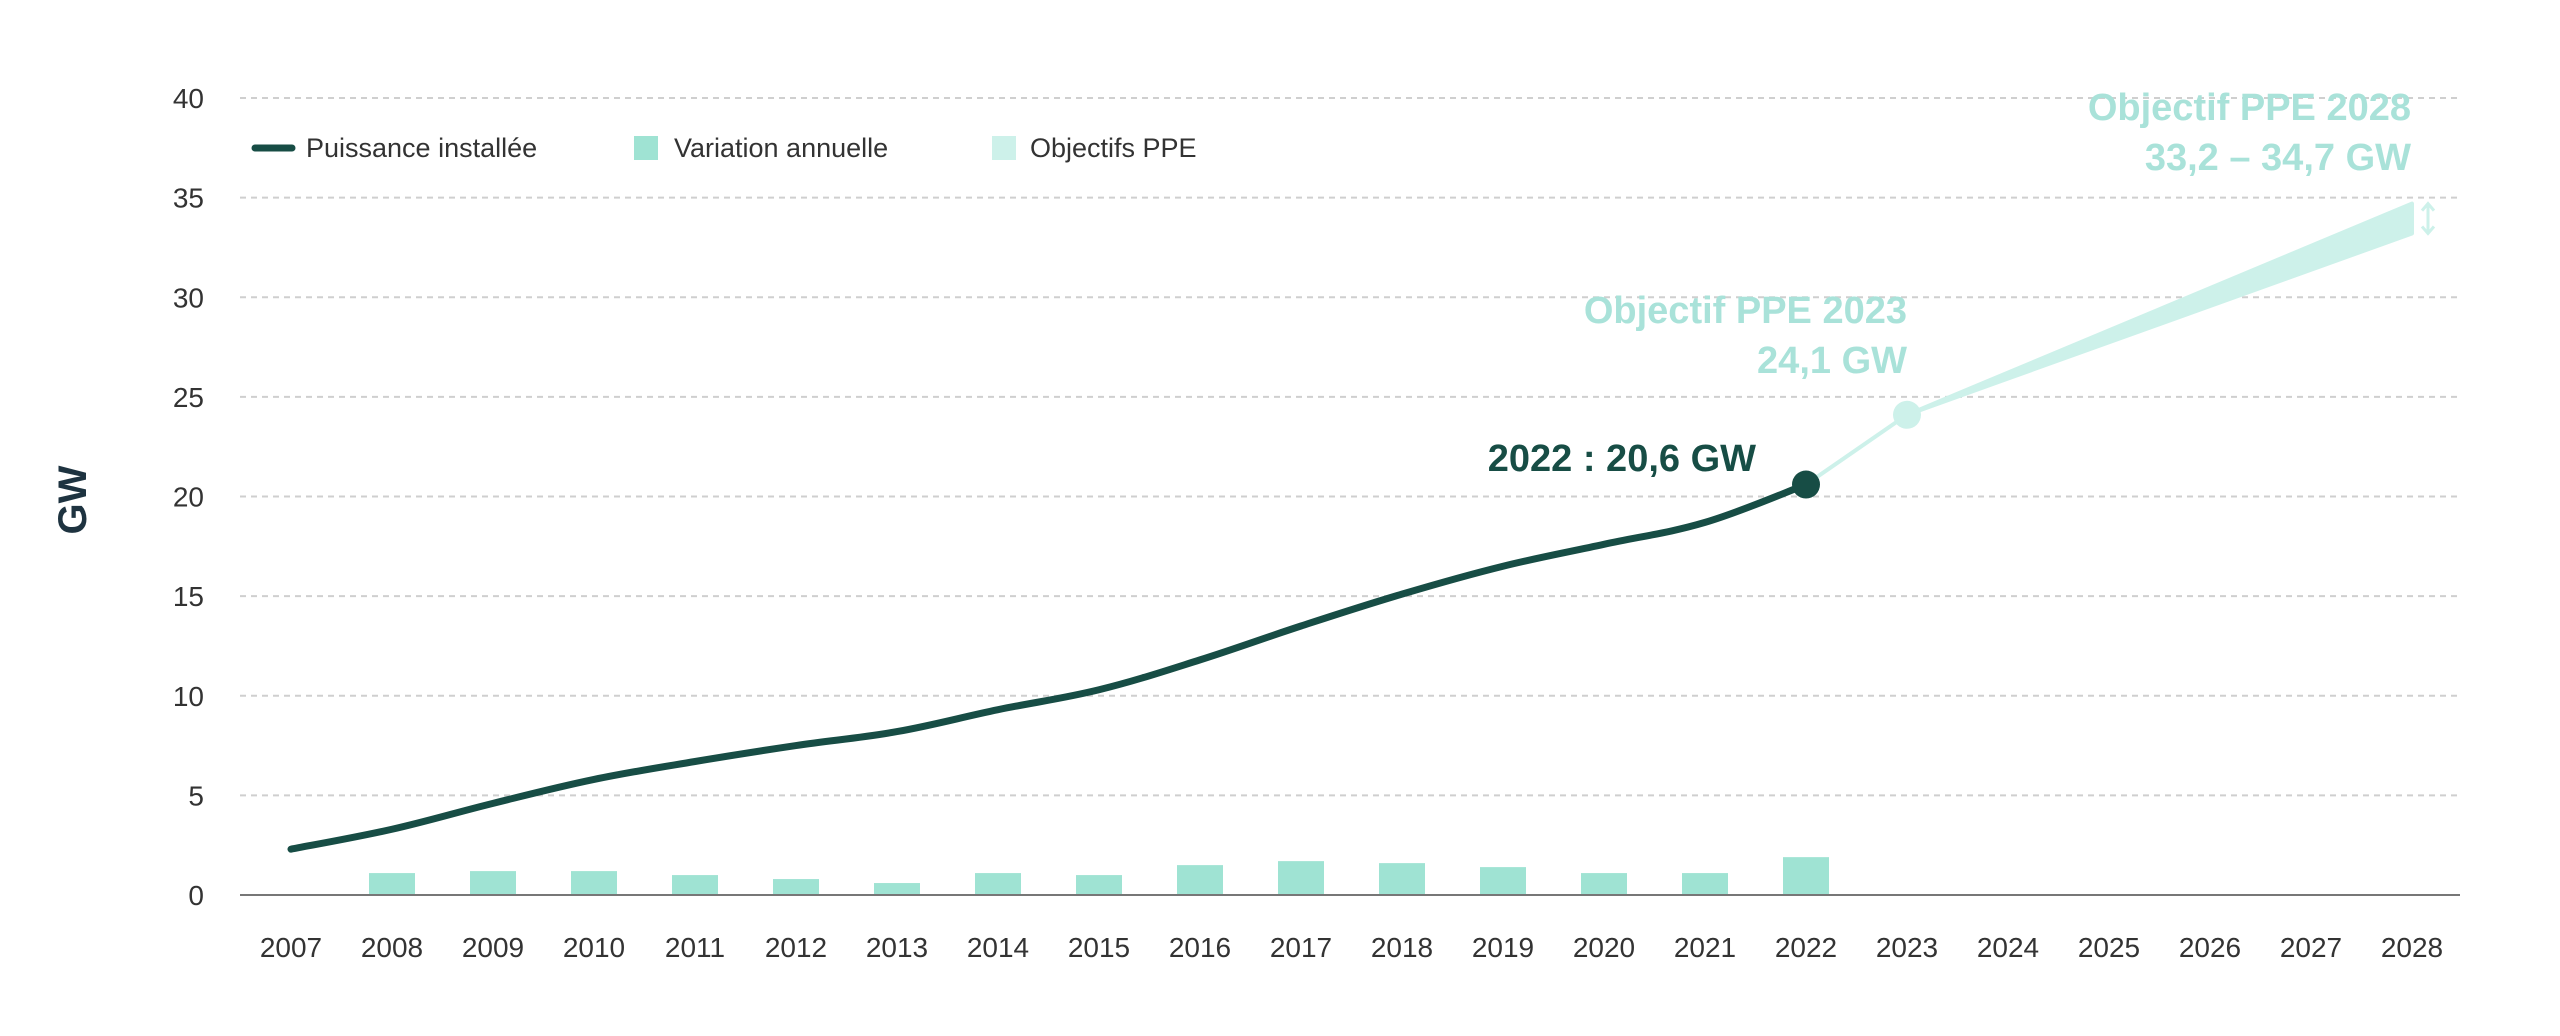 Image resolution: width=2560 pixels, height=1036 pixels. What do you see at coordinates (646, 148) in the screenshot?
I see `legend-bar-swatch` at bounding box center [646, 148].